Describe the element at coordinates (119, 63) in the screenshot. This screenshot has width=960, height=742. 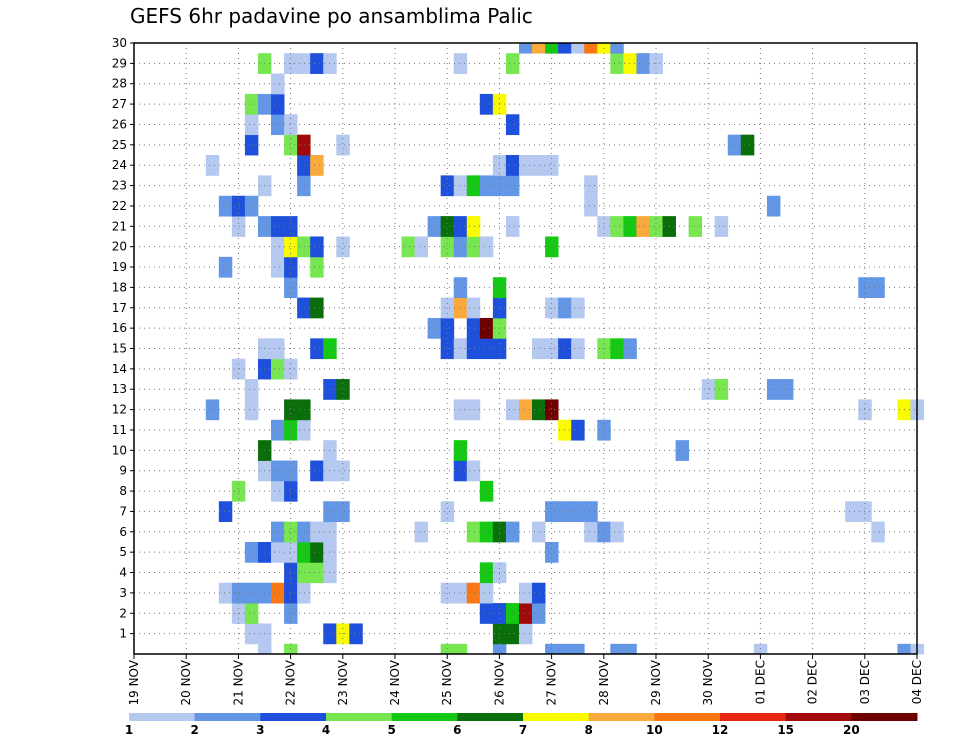
I see `y-tick-label: 29` at that location.